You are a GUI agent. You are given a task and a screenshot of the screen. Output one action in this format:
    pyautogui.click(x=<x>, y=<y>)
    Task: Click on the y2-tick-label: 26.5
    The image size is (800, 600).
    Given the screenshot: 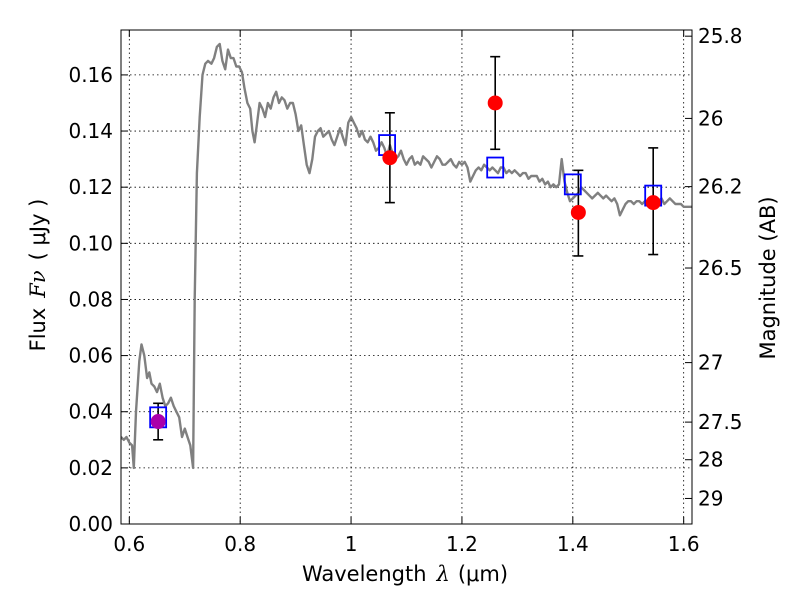 What is the action you would take?
    pyautogui.click(x=720, y=268)
    